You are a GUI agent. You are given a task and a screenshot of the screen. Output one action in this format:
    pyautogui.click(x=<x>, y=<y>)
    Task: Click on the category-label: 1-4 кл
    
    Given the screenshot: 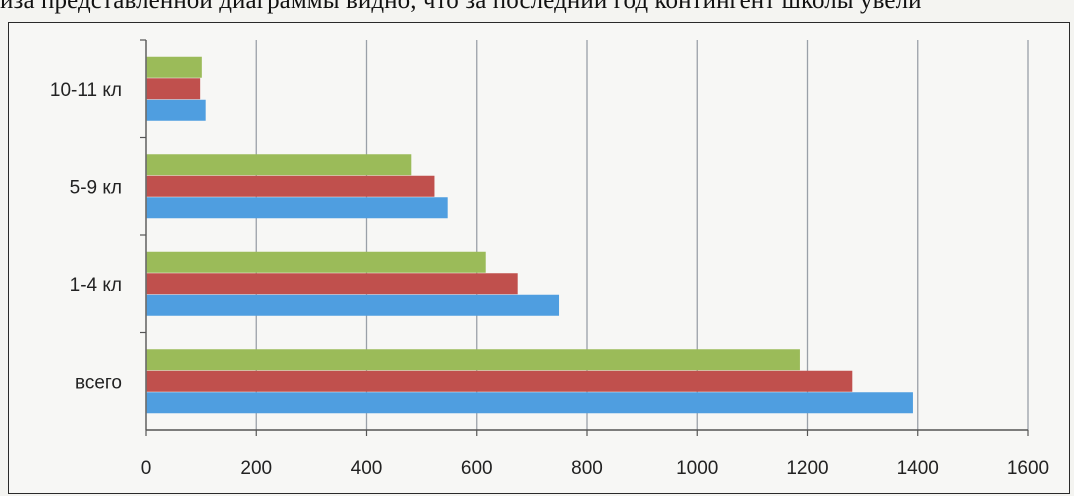 What is the action you would take?
    pyautogui.click(x=96, y=285)
    